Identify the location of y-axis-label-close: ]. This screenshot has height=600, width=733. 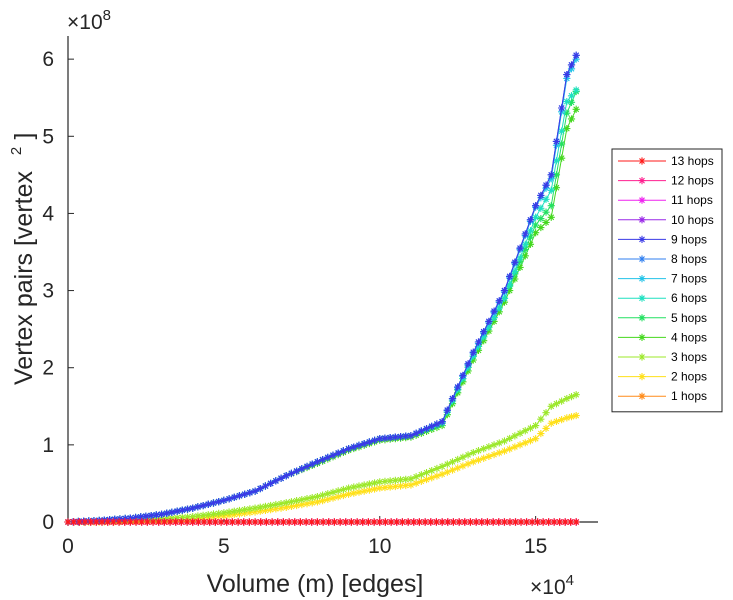
(24, 136).